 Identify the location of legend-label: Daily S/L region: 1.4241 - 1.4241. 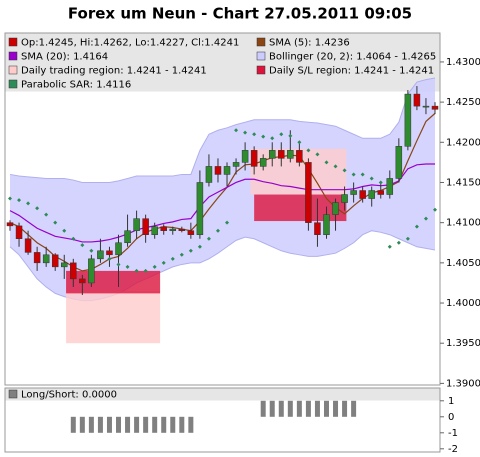
(351, 71).